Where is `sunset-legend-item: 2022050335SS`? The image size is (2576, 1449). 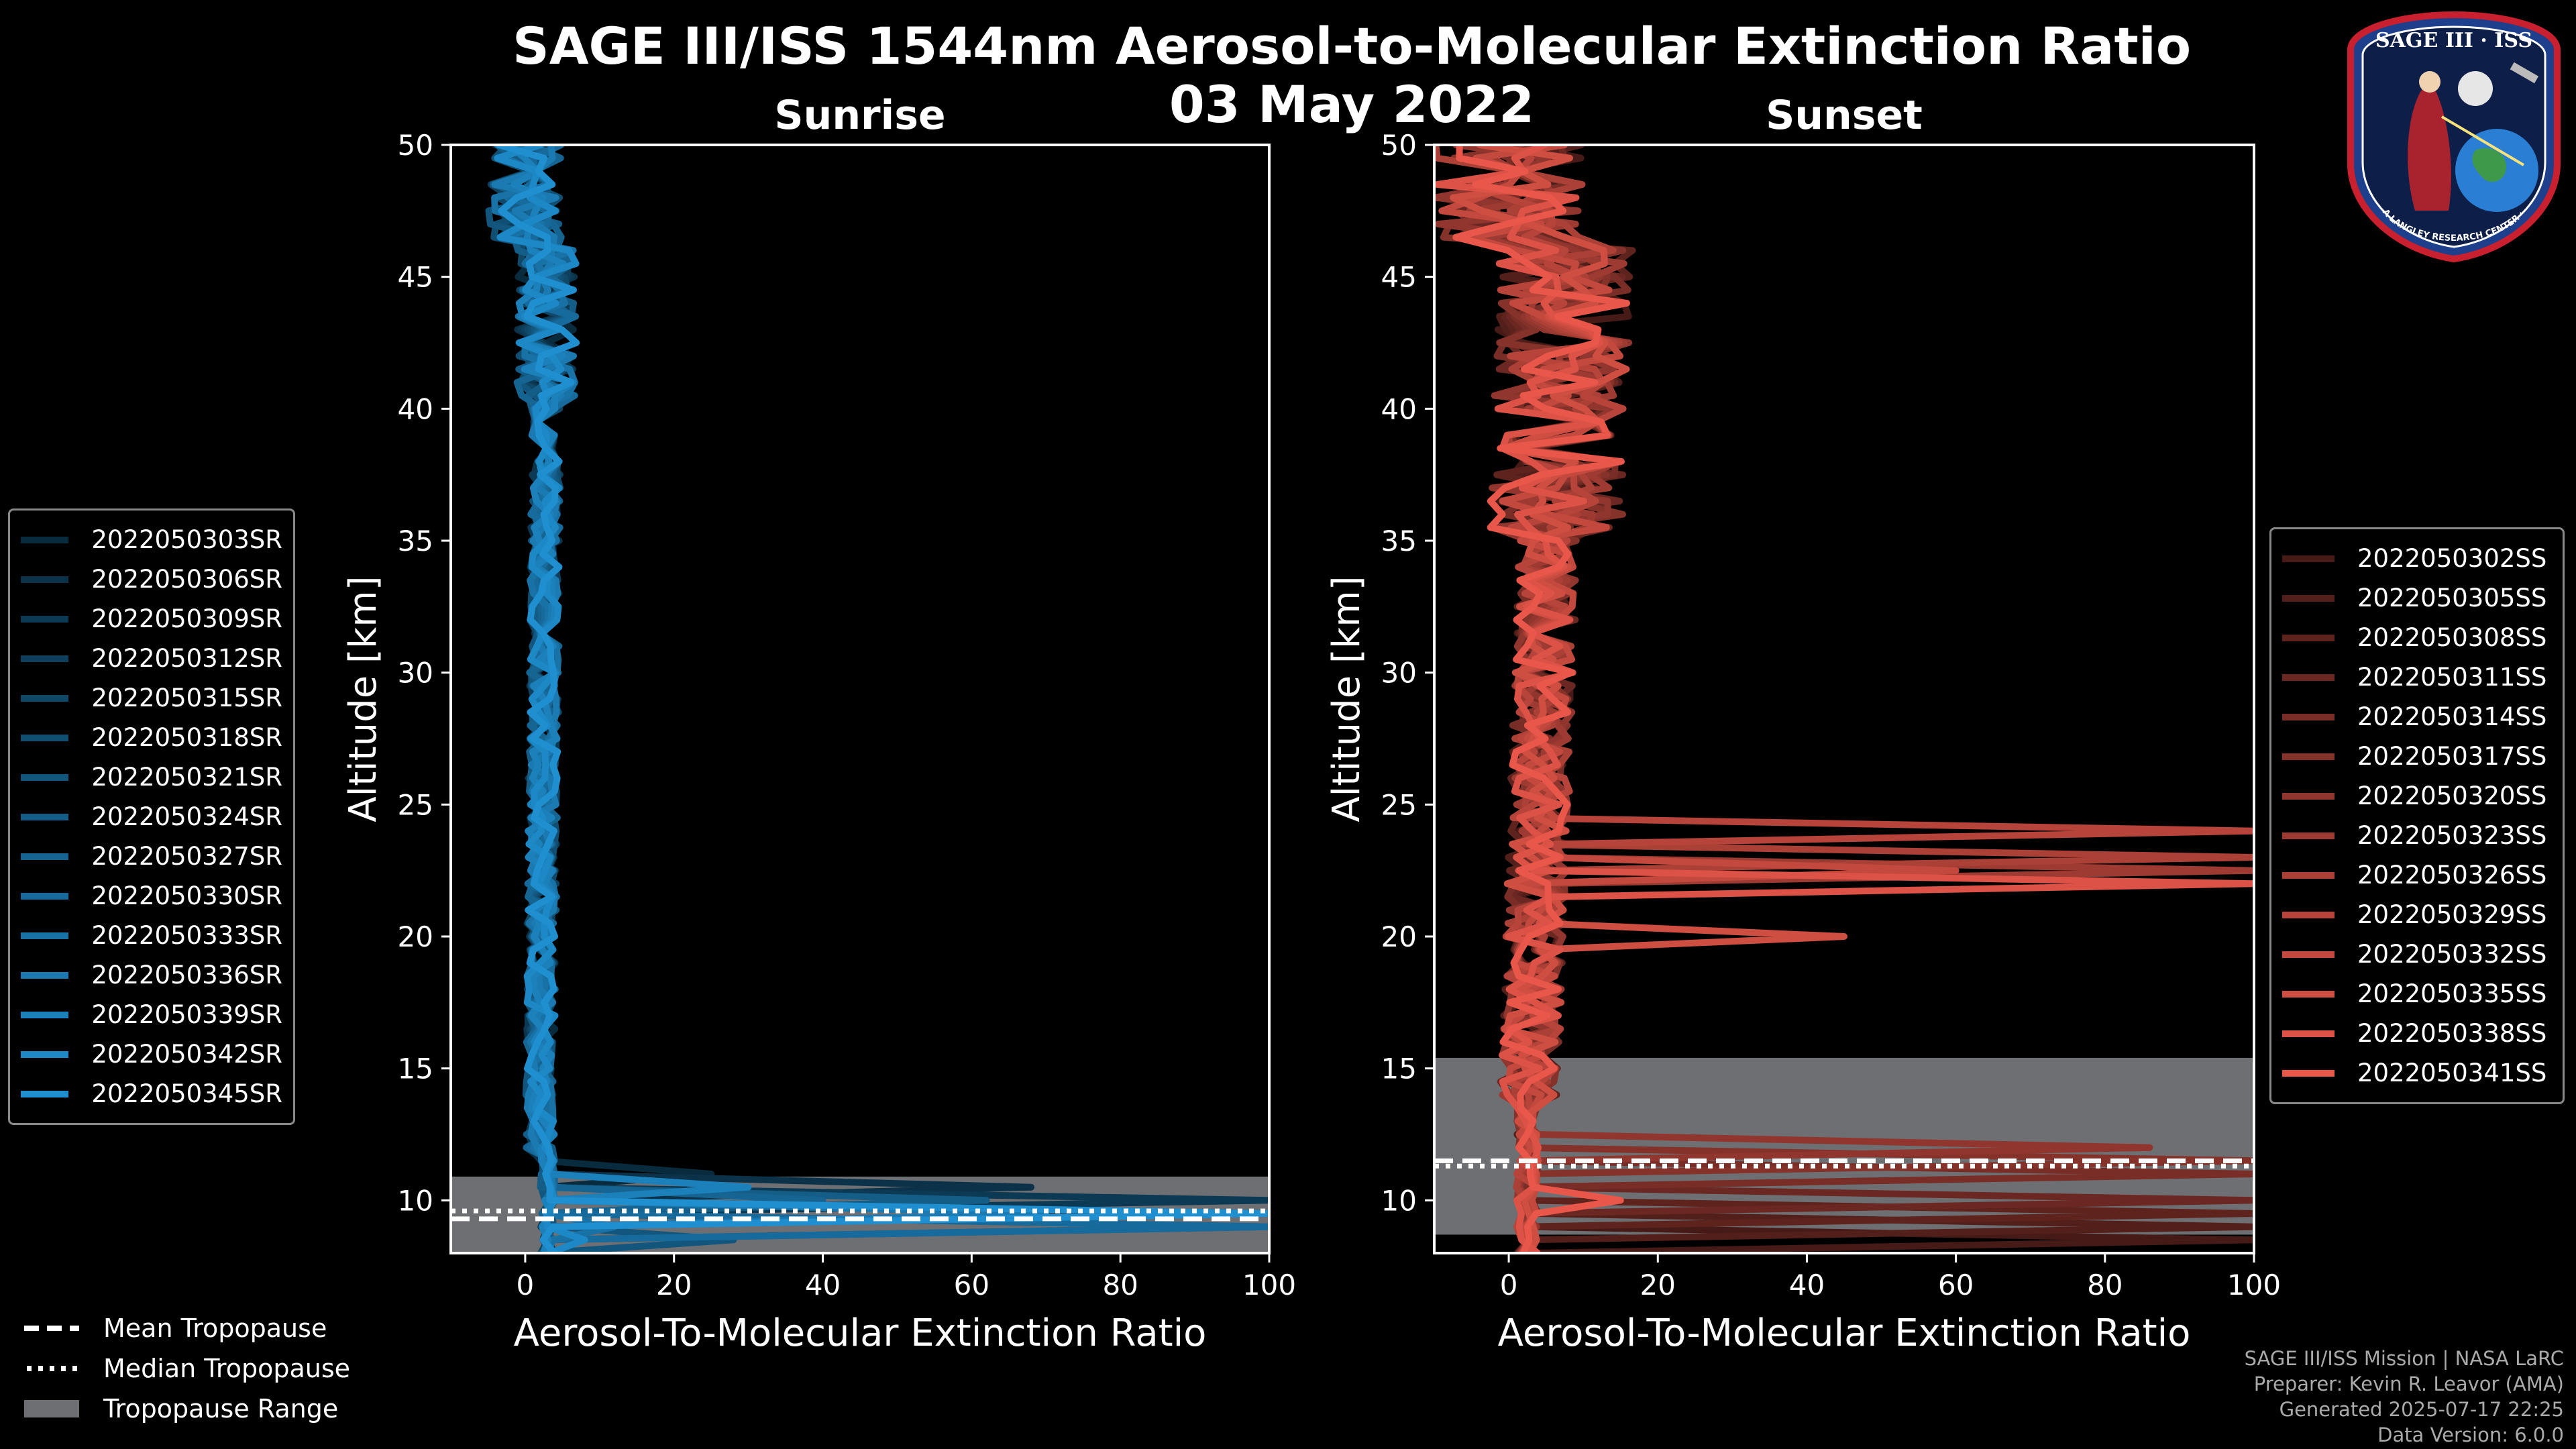
sunset-legend-item: 2022050335SS is located at coordinates (2417, 994).